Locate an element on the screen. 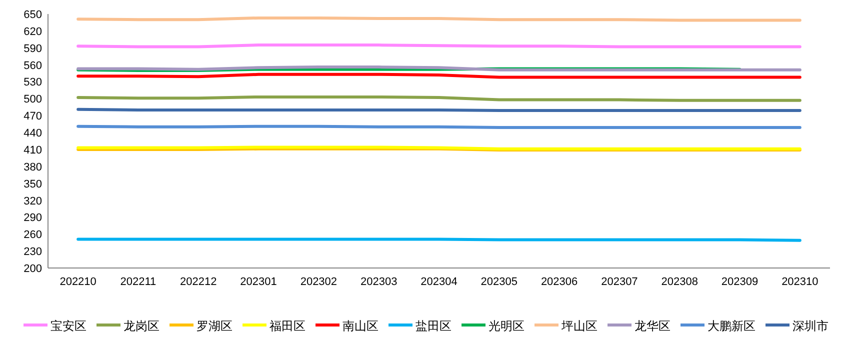  legend-label: 大鹏新区 is located at coordinates (732, 326).